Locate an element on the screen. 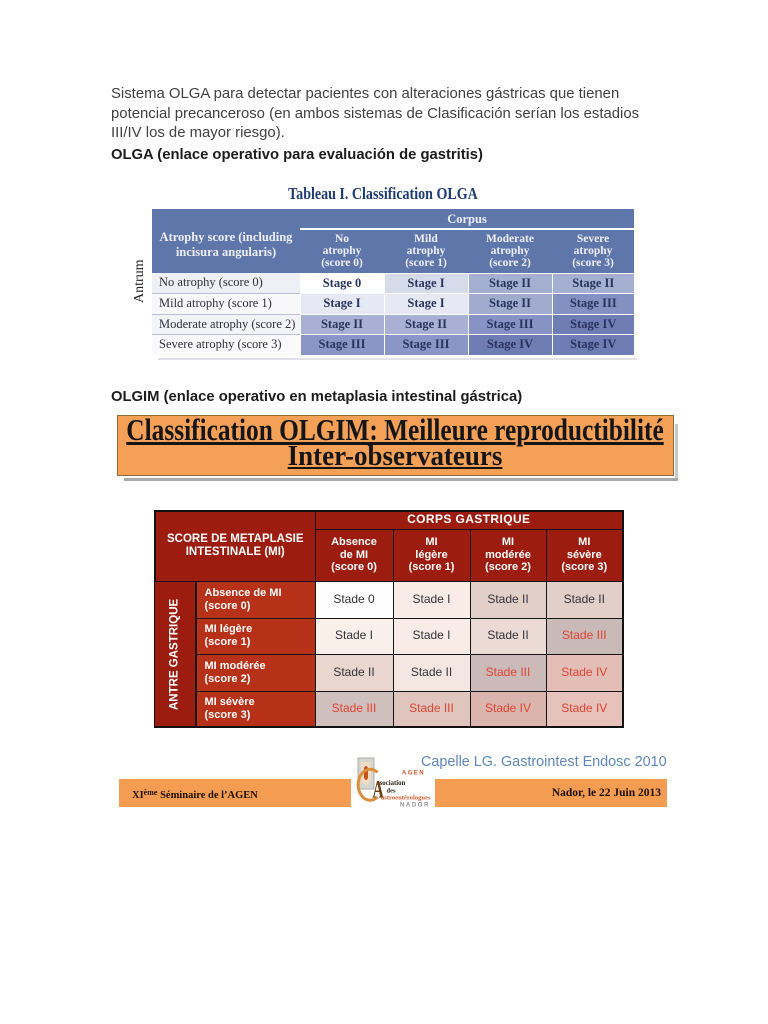 This screenshot has width=768, height=1024. svg-text: NADOR is located at coordinates (415, 806).